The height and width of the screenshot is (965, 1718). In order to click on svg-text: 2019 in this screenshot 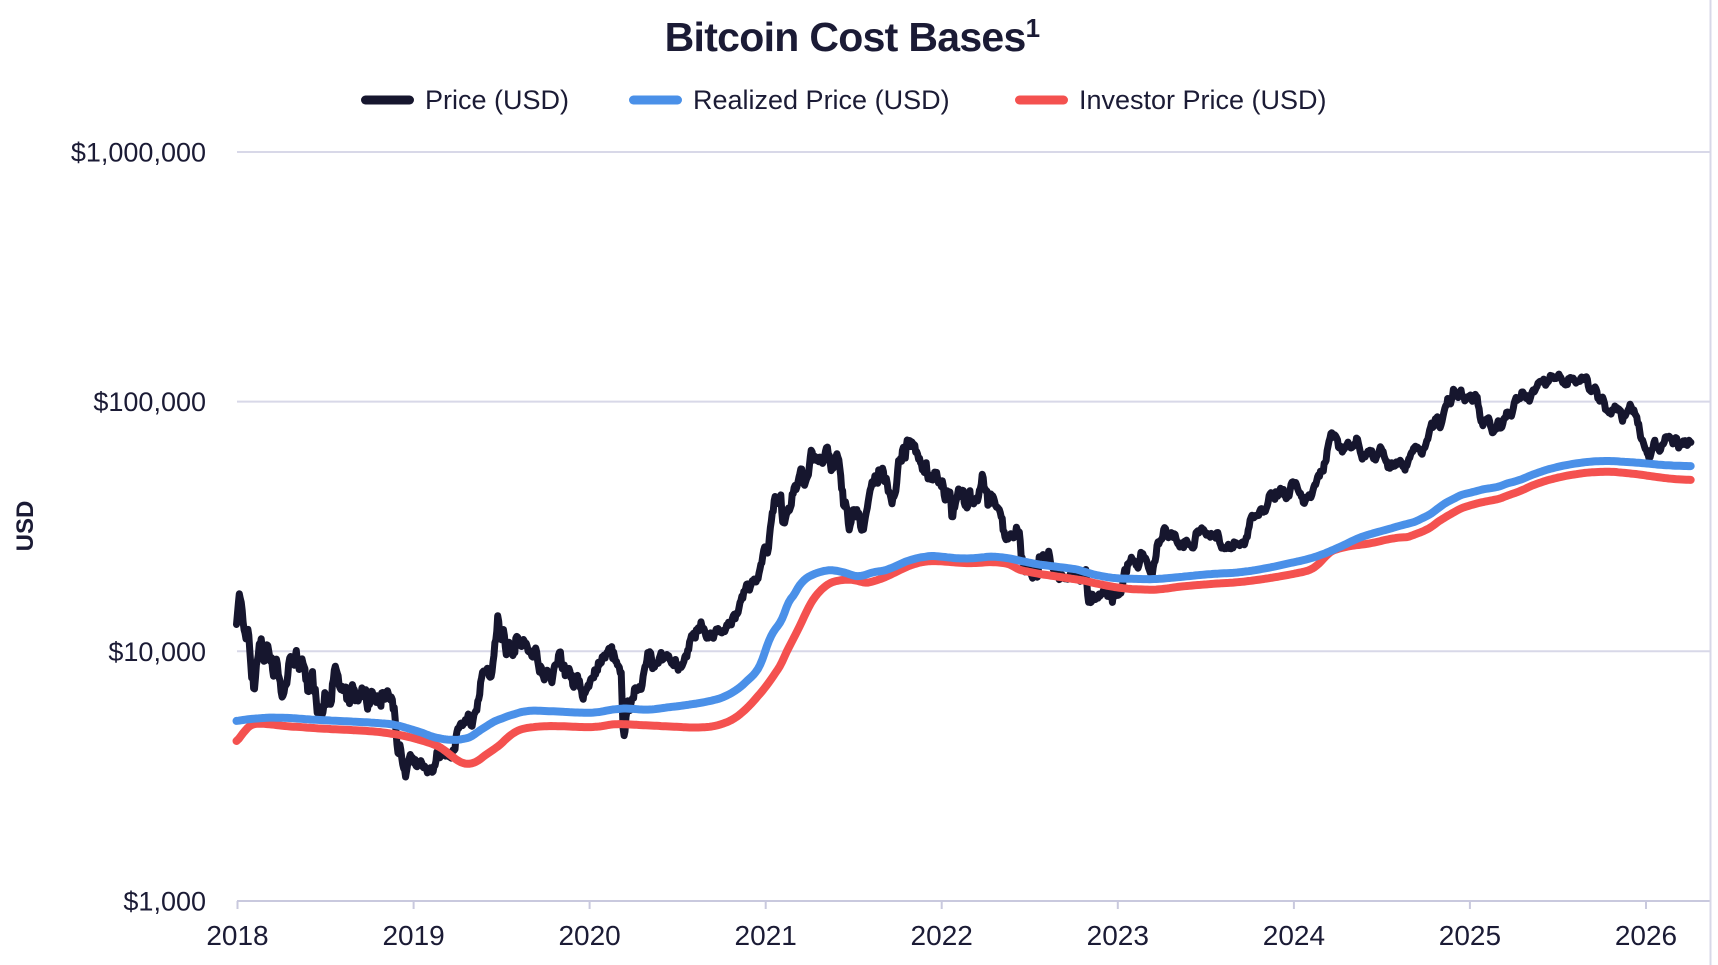, I will do `click(413, 935)`.